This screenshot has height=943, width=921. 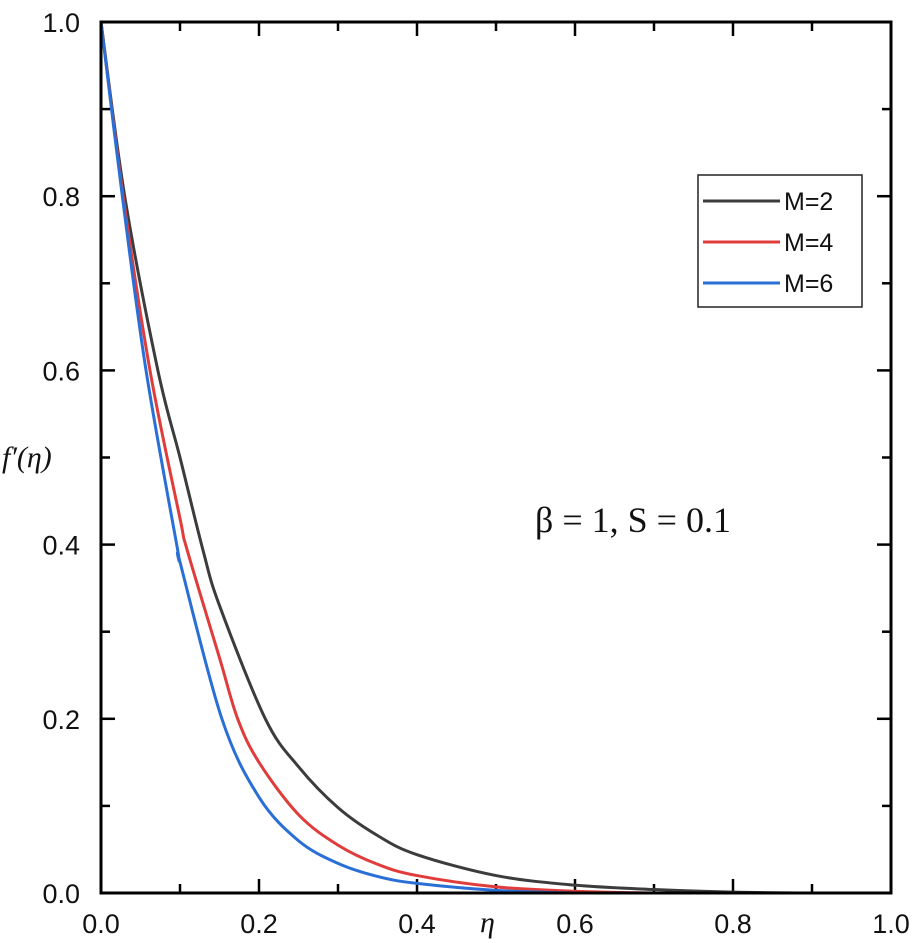 I want to click on x-axis-label: η, so click(x=487, y=922).